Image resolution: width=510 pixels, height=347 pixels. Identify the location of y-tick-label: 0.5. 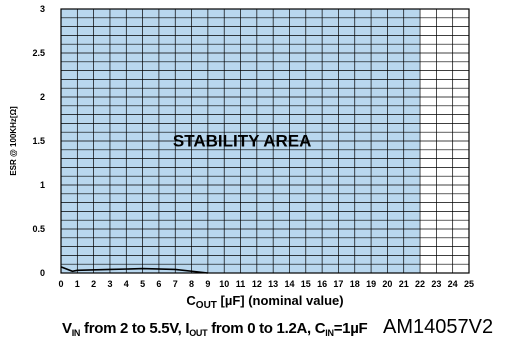
(38, 229).